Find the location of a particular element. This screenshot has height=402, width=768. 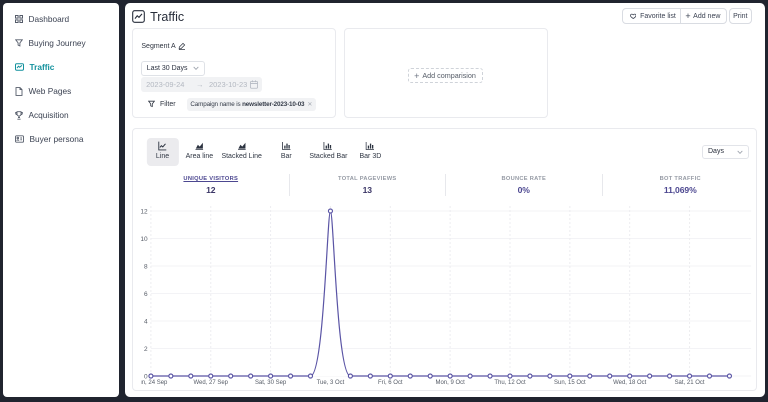

svg-text: Mon, 9 Oct is located at coordinates (451, 383).